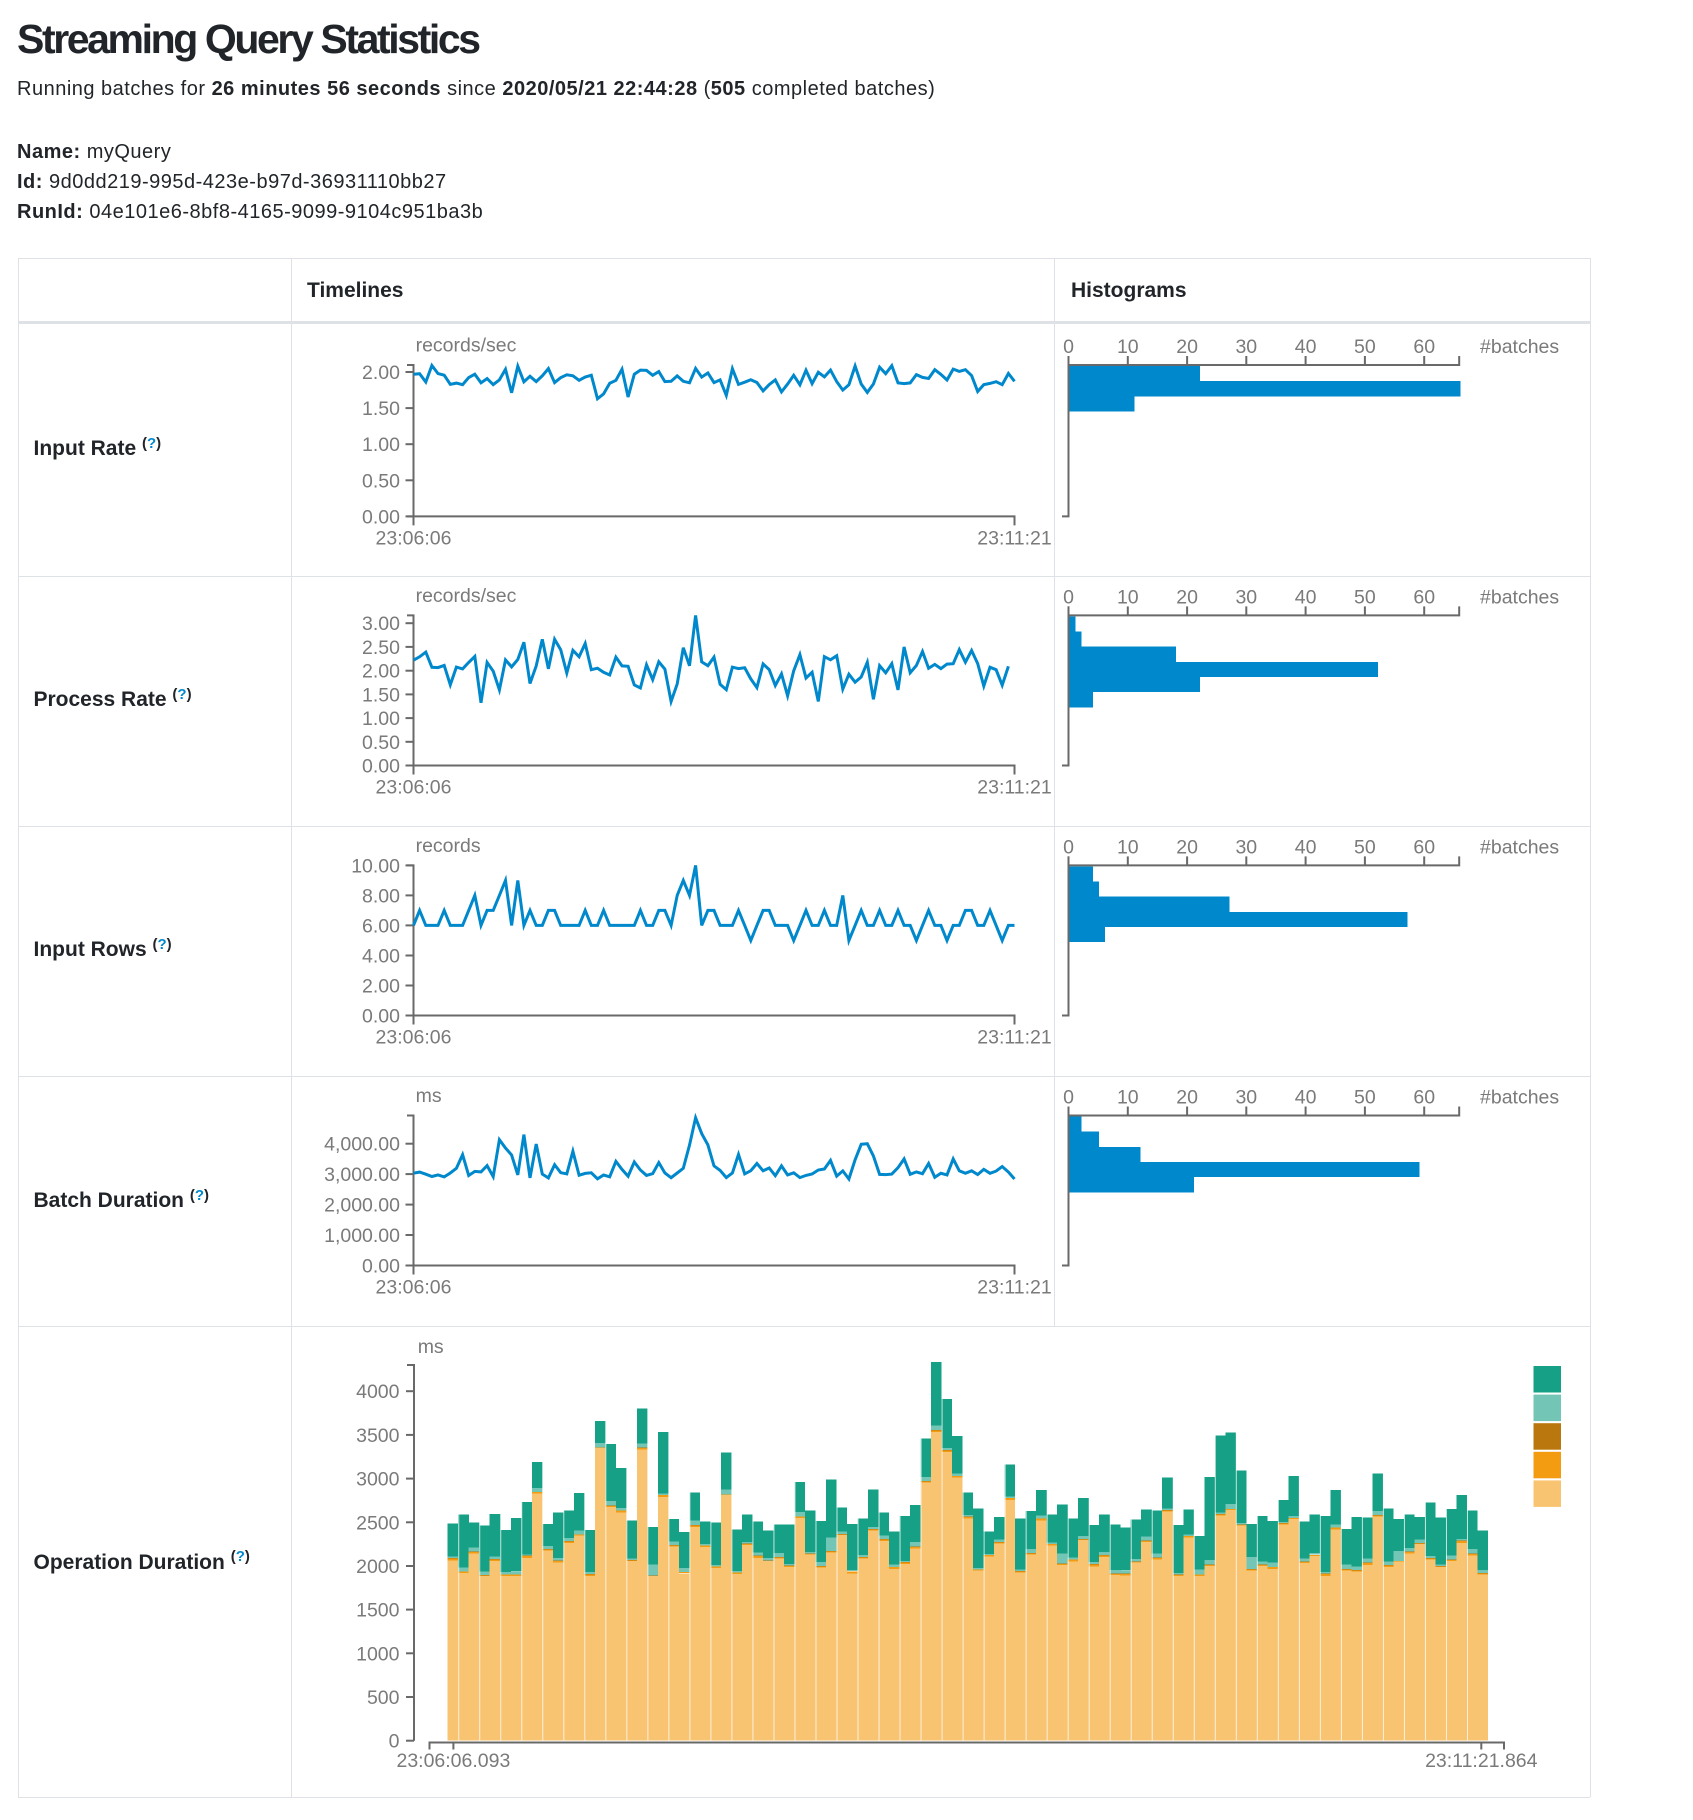  I want to click on svg-text: 3000, so click(378, 1480).